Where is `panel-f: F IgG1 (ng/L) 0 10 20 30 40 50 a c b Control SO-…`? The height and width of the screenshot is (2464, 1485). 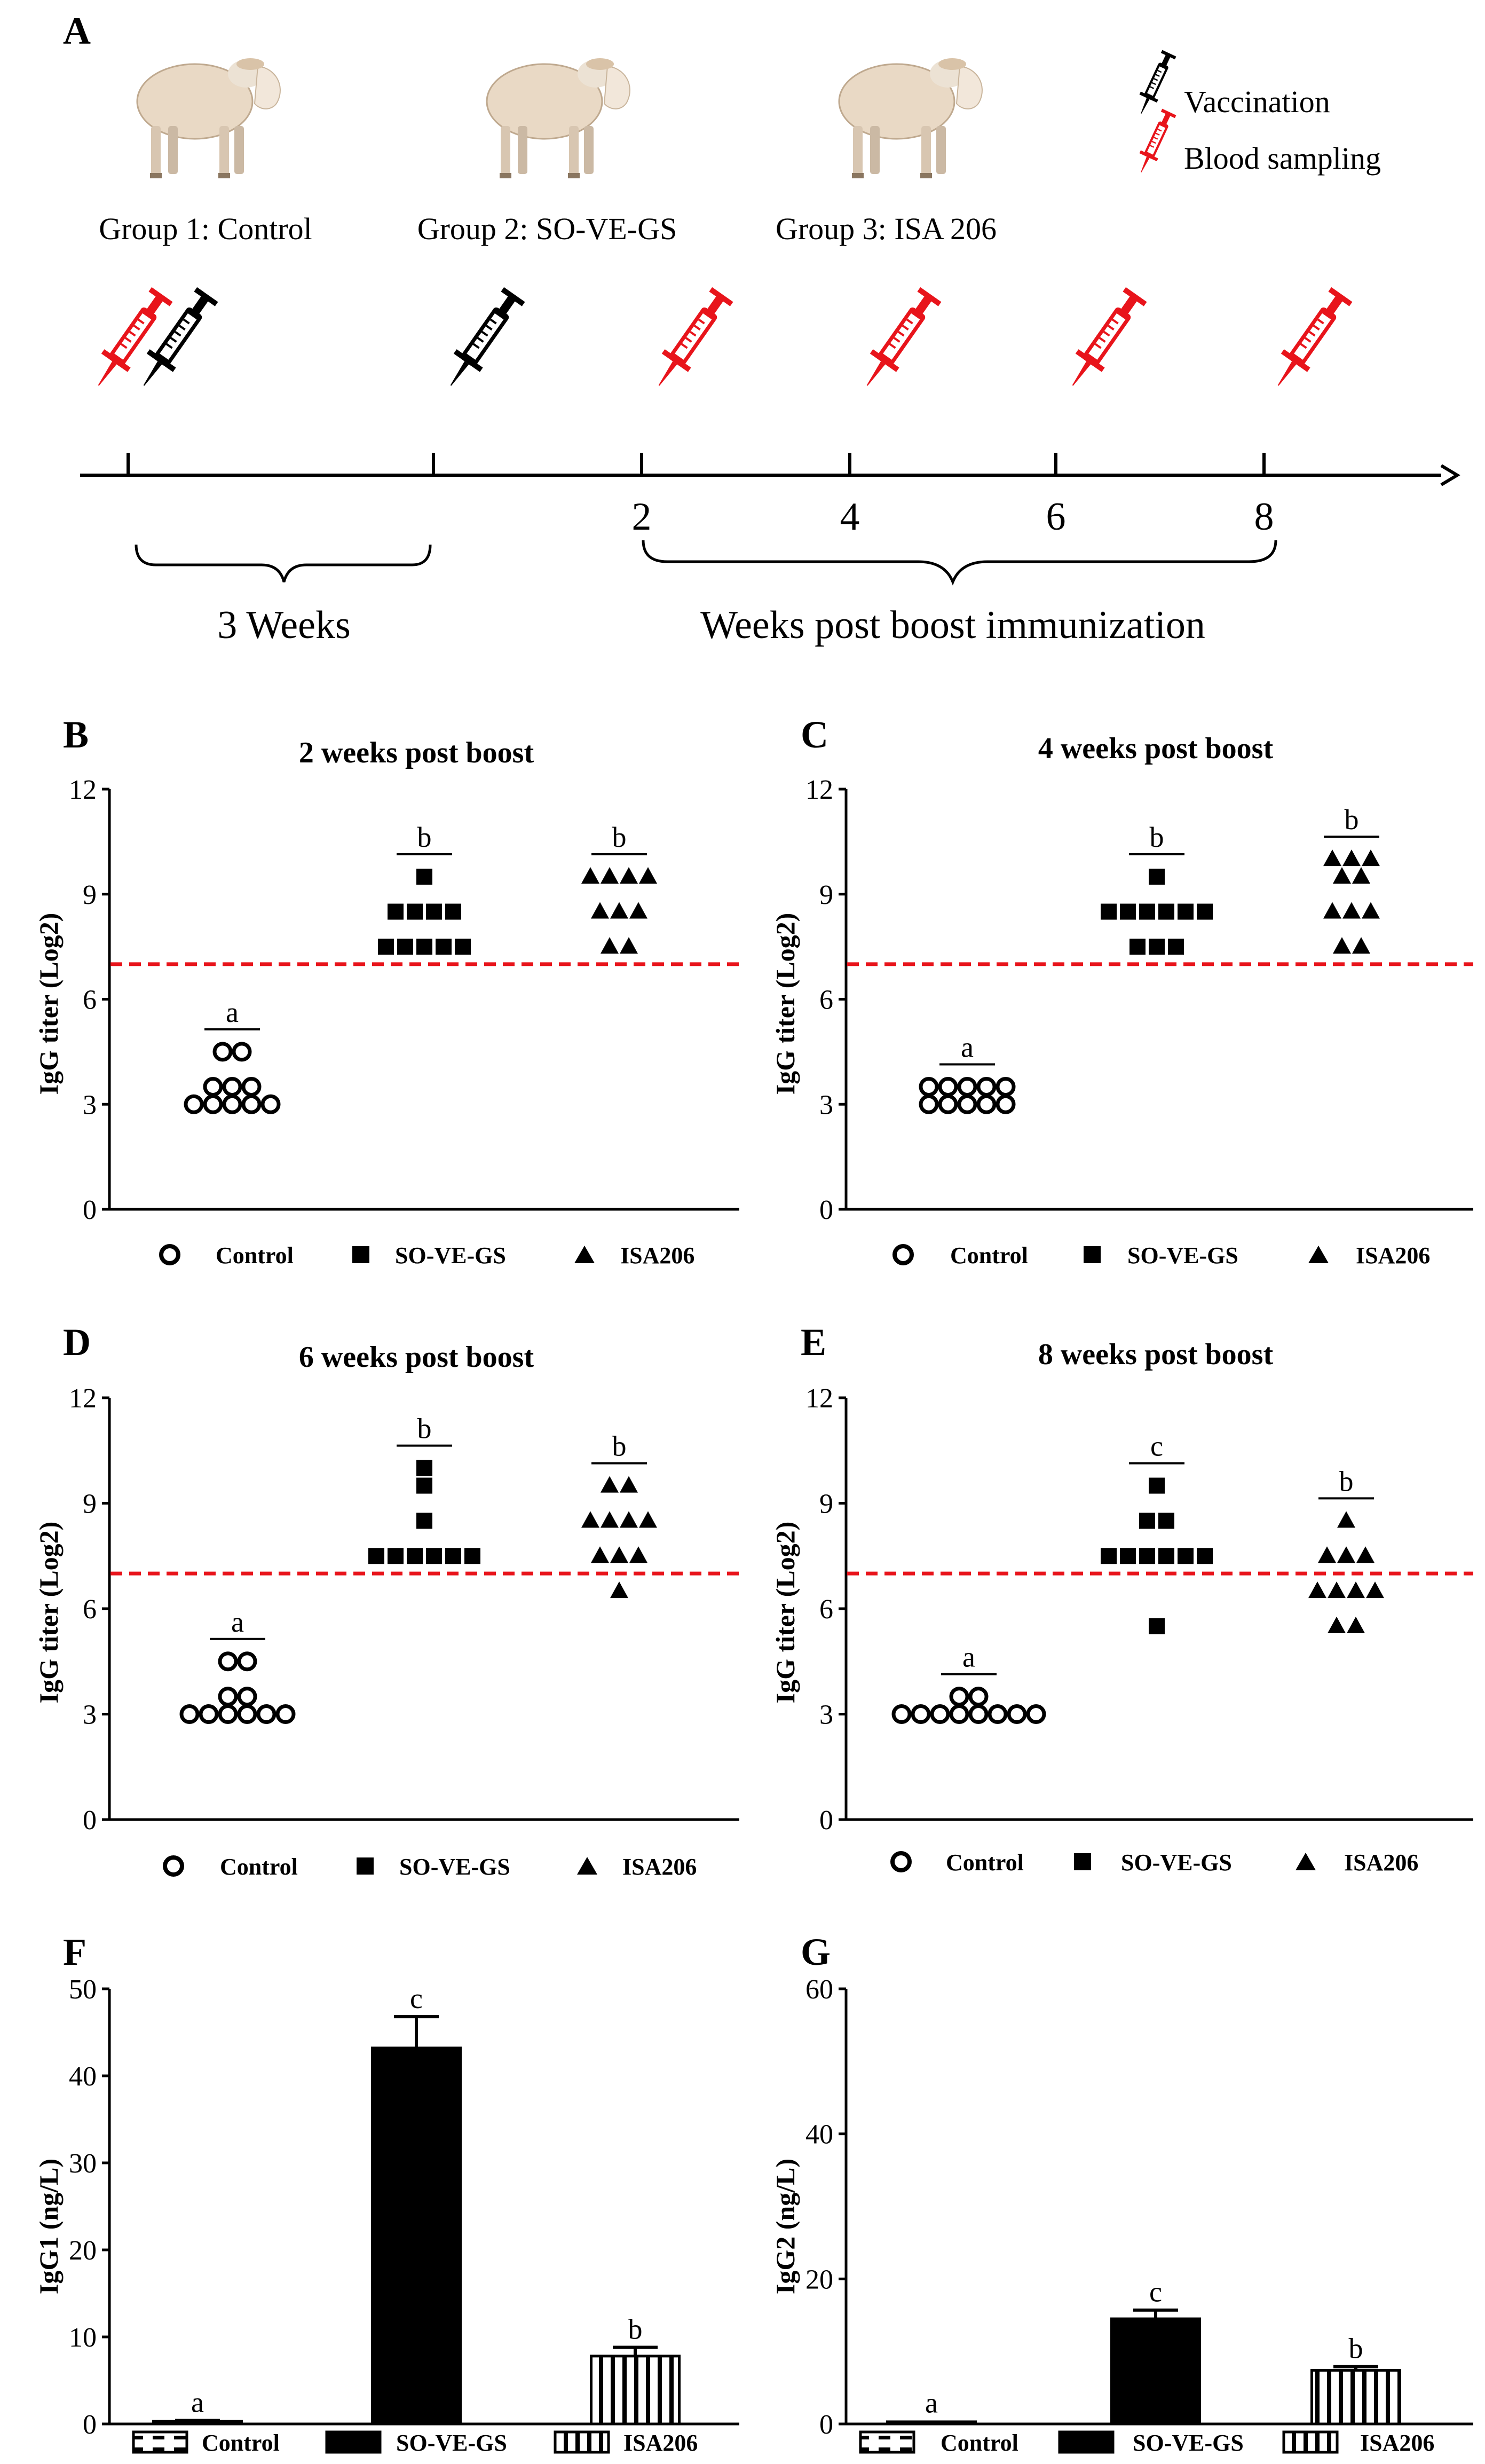 panel-f: F IgG1 (ng/L) 0 10 20 30 40 50 a c b Control SO-… is located at coordinates (386, 2193).